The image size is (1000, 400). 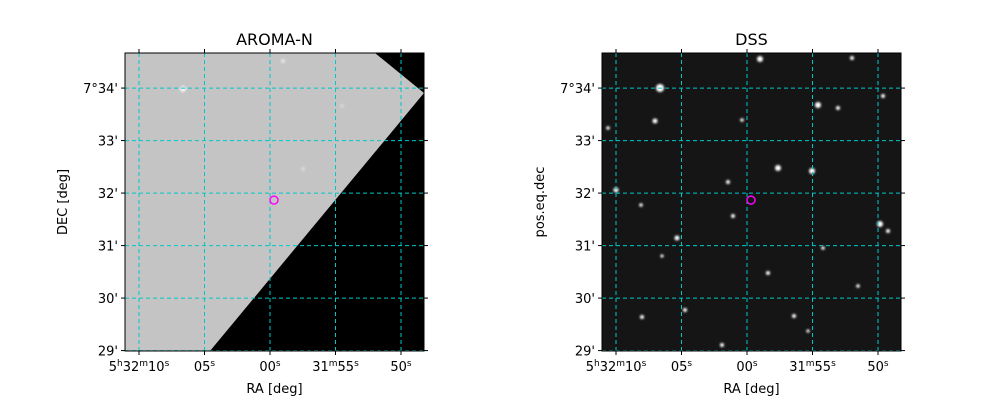 What do you see at coordinates (751, 39) in the screenshot?
I see `chart-title: DSS` at bounding box center [751, 39].